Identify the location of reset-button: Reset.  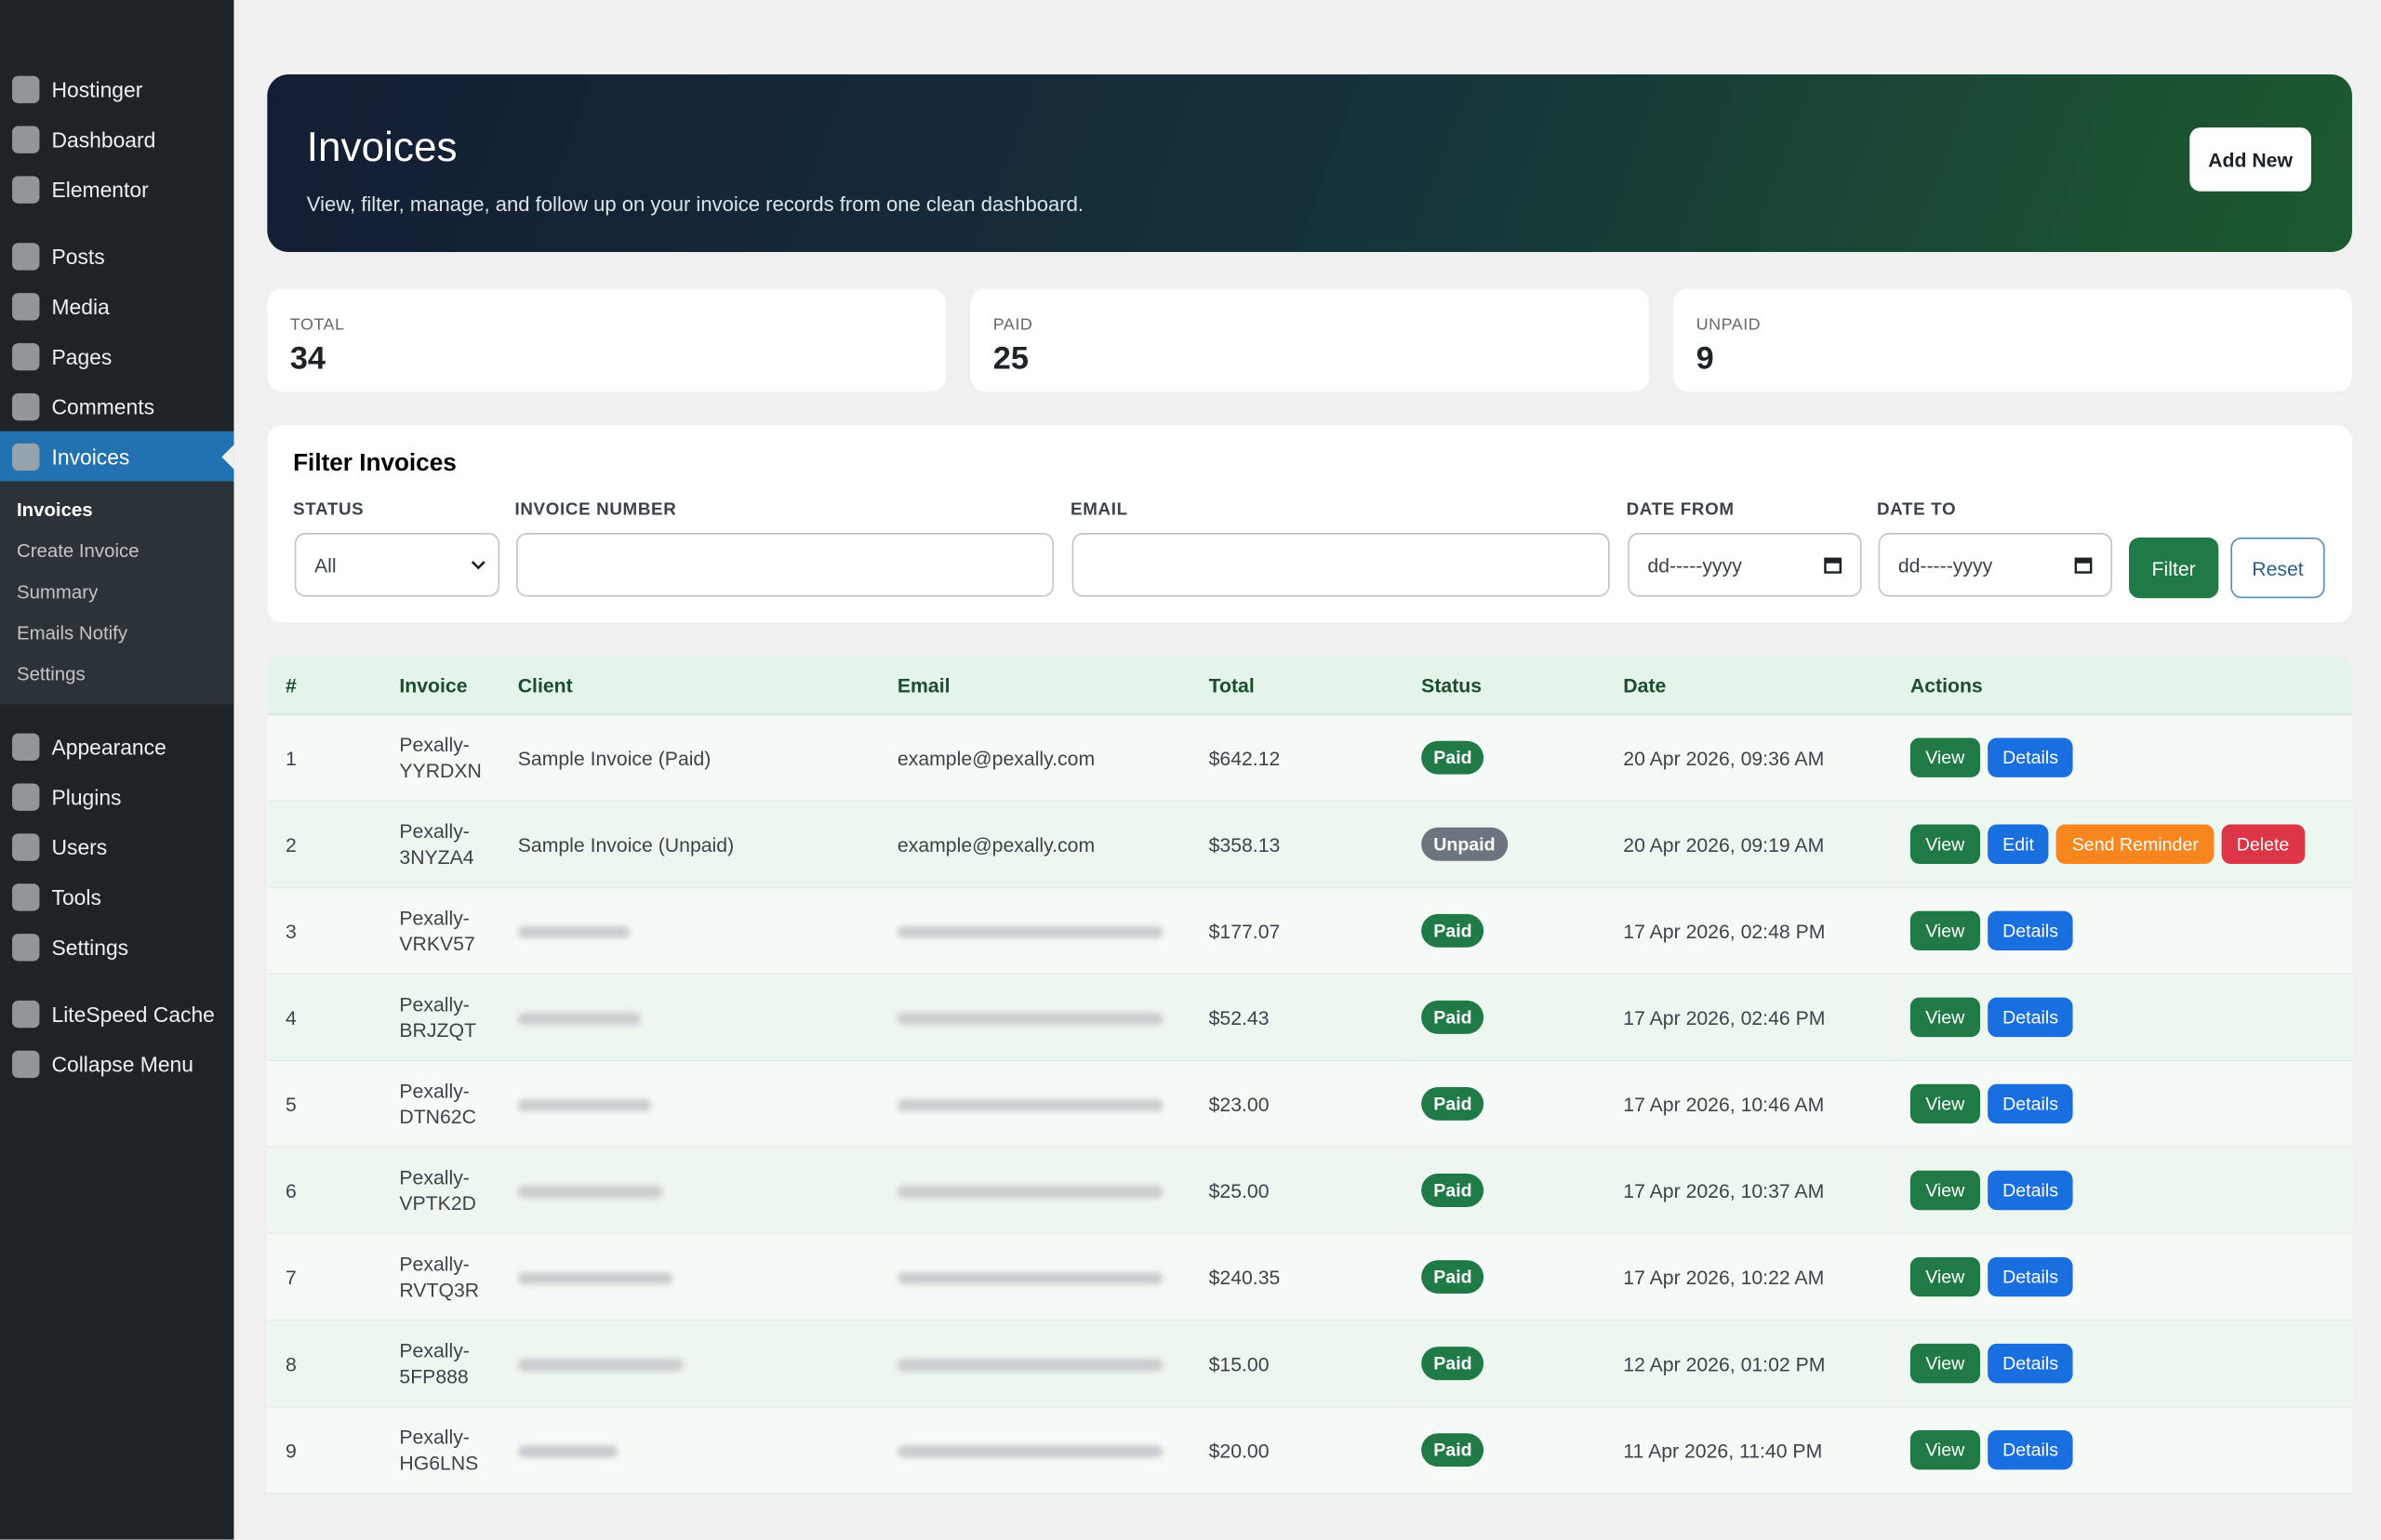
(2277, 568).